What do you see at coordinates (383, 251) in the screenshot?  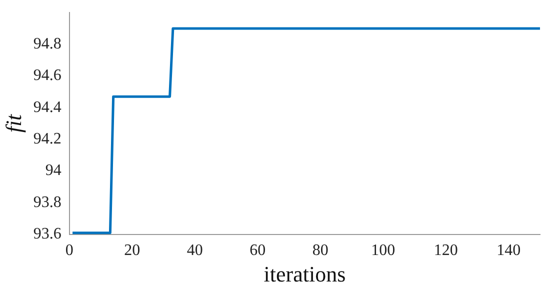 I see `x-tick-label: 100` at bounding box center [383, 251].